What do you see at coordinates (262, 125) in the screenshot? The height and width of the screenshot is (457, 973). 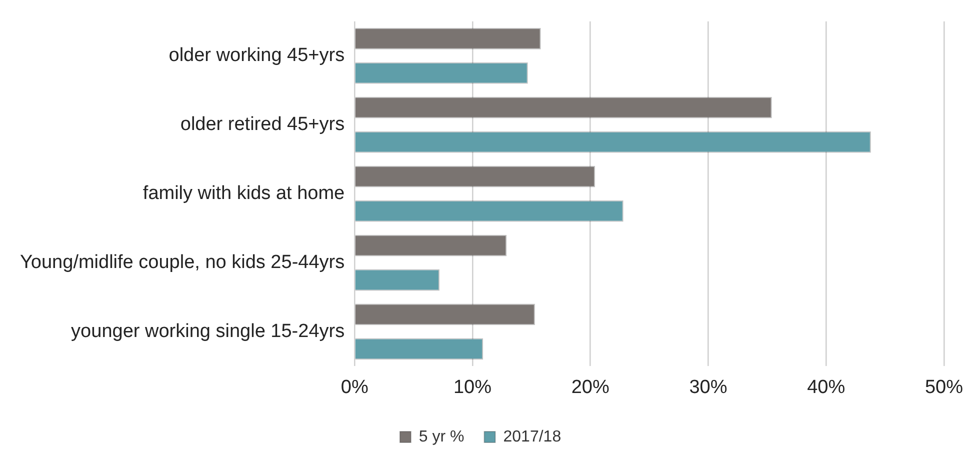 I see `y-tick-label: older retired 45+yrs` at bounding box center [262, 125].